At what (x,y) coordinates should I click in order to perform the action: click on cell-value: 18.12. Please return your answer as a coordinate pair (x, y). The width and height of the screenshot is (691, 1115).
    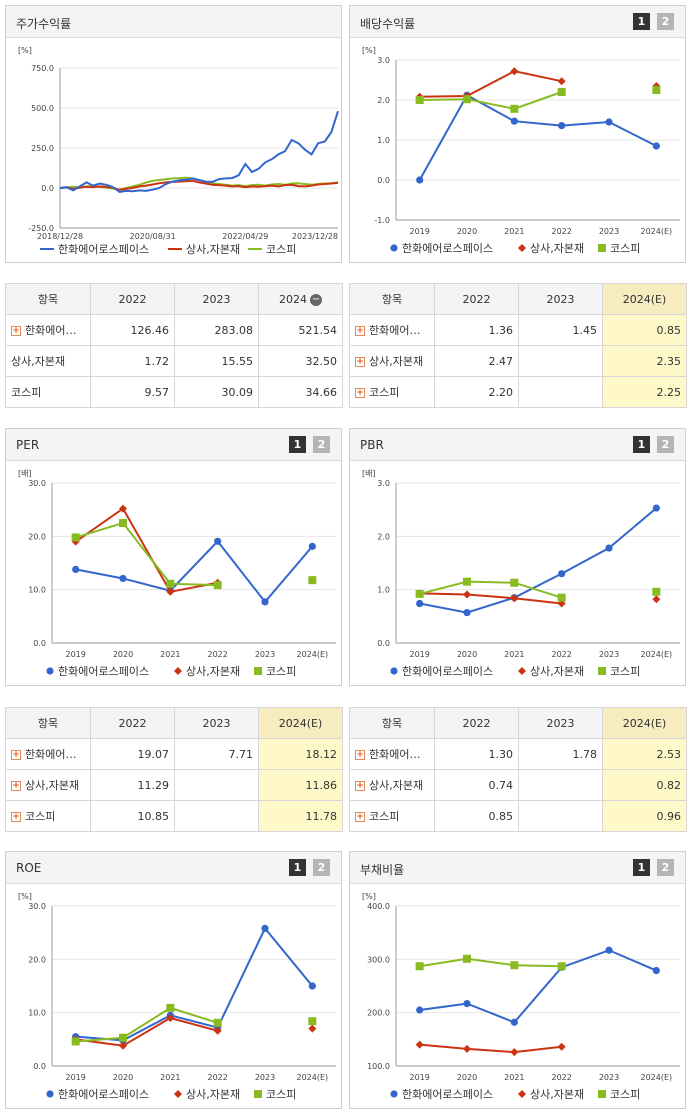
    Looking at the image, I should click on (300, 754).